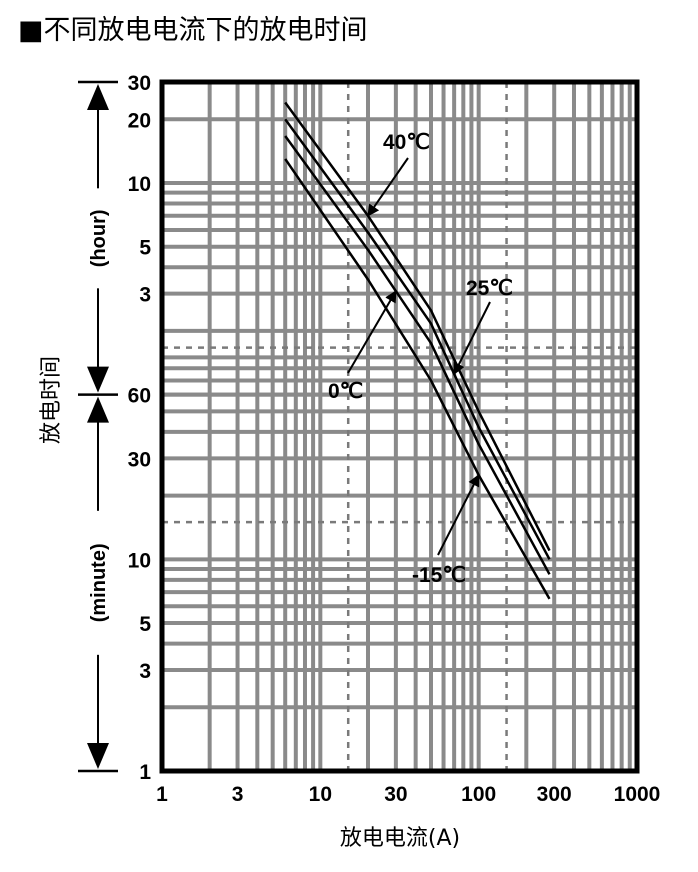 This screenshot has height=872, width=698. What do you see at coordinates (478, 794) in the screenshot?
I see `x-tick-label: 100` at bounding box center [478, 794].